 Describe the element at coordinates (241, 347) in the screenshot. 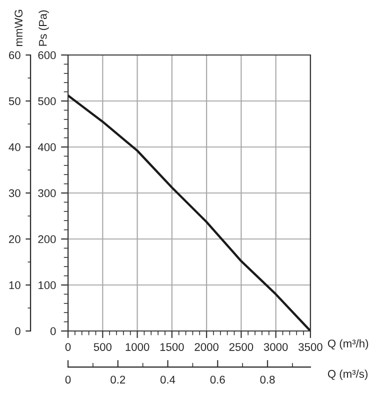

I see `x-tick-label: 2500` at that location.